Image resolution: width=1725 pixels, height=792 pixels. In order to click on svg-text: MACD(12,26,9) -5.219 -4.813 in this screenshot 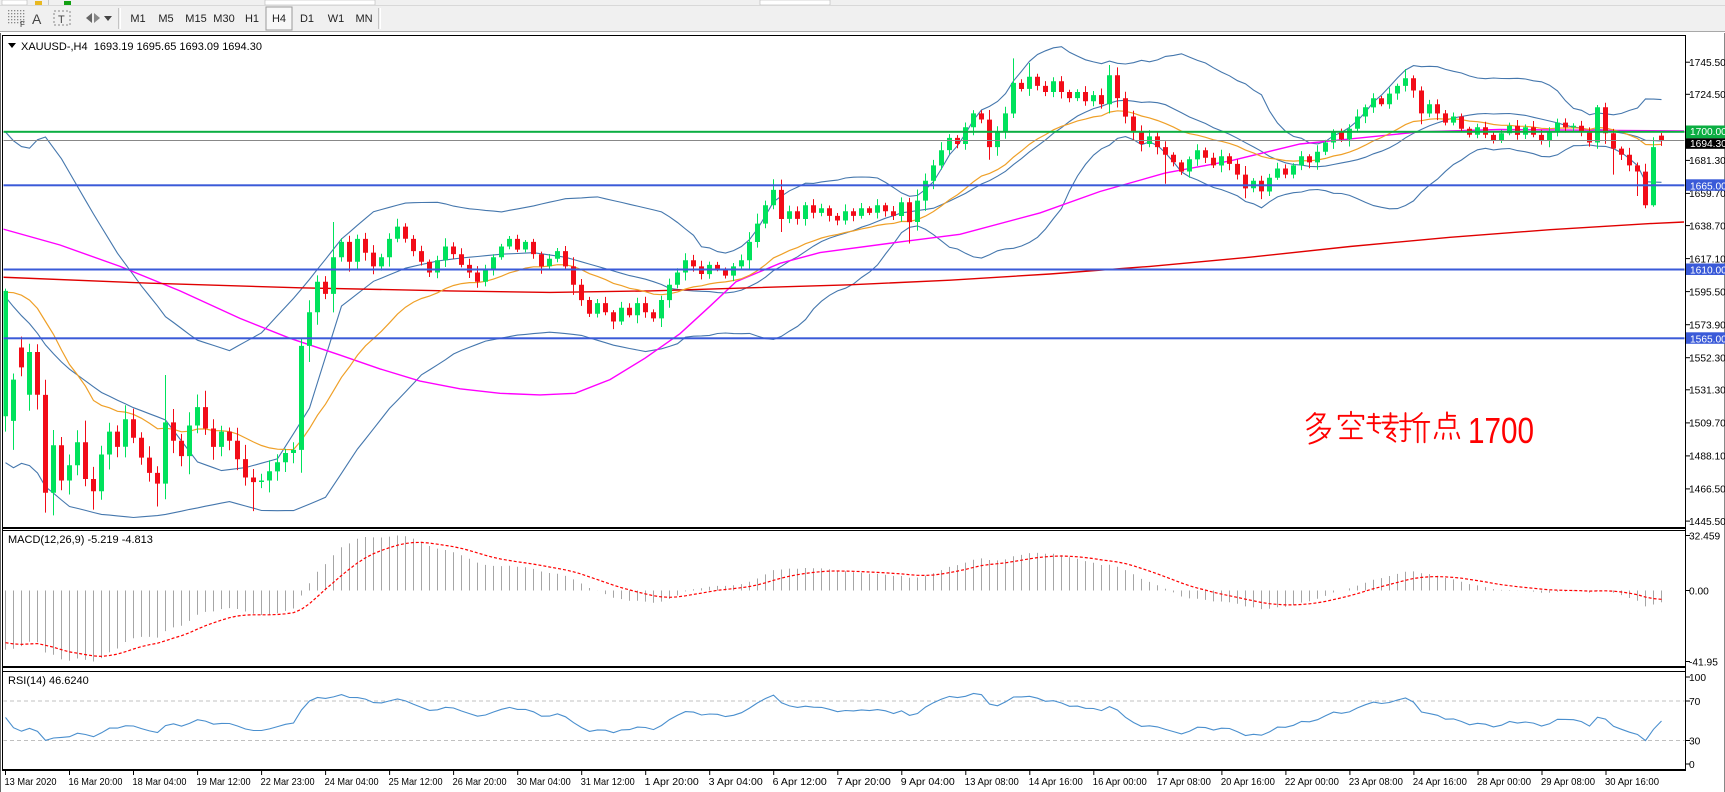, I will do `click(80, 540)`.